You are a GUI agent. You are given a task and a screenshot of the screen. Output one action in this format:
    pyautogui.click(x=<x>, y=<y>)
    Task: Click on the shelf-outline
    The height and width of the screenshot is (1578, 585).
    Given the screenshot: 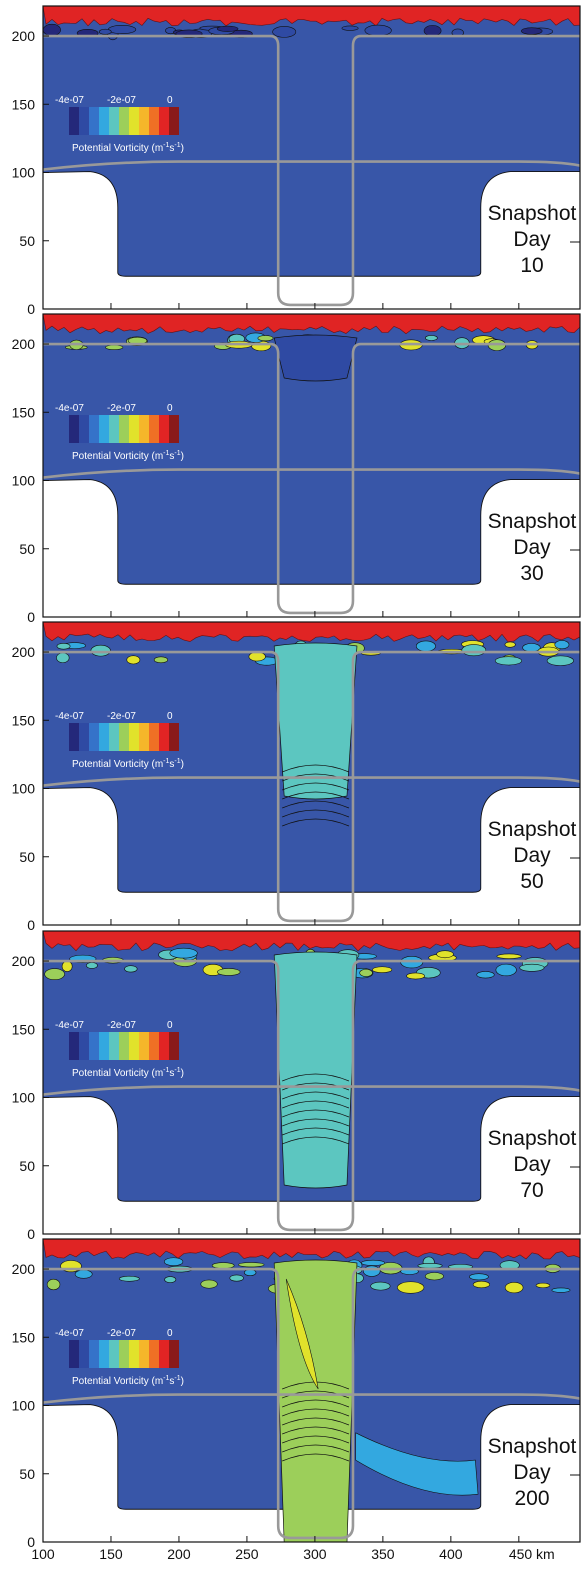 What is the action you would take?
    pyautogui.click(x=311, y=1090)
    